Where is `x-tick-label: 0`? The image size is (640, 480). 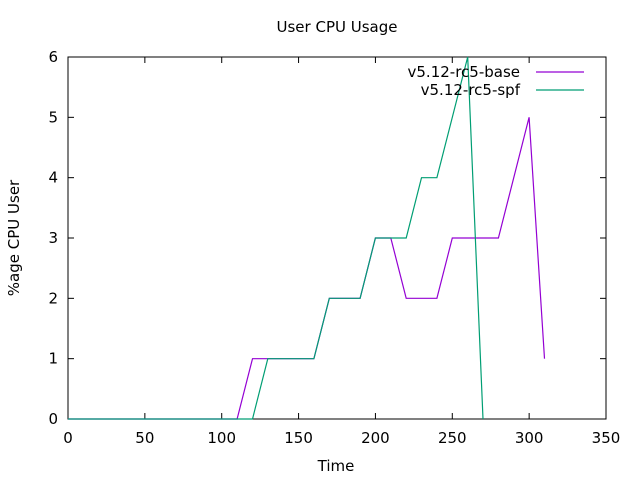
x-tick-label: 0 is located at coordinates (68, 438).